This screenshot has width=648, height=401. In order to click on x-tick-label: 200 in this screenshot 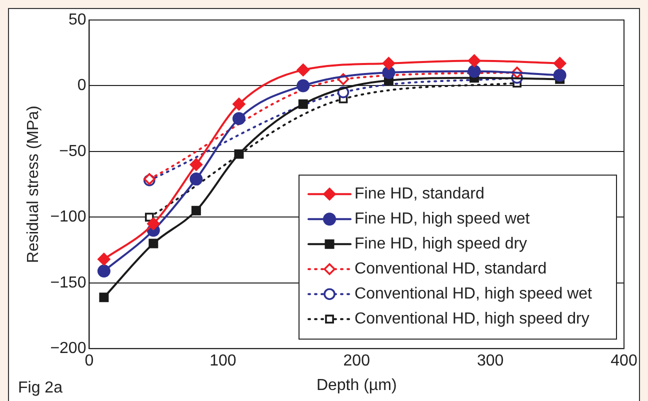, I will do `click(356, 361)`.